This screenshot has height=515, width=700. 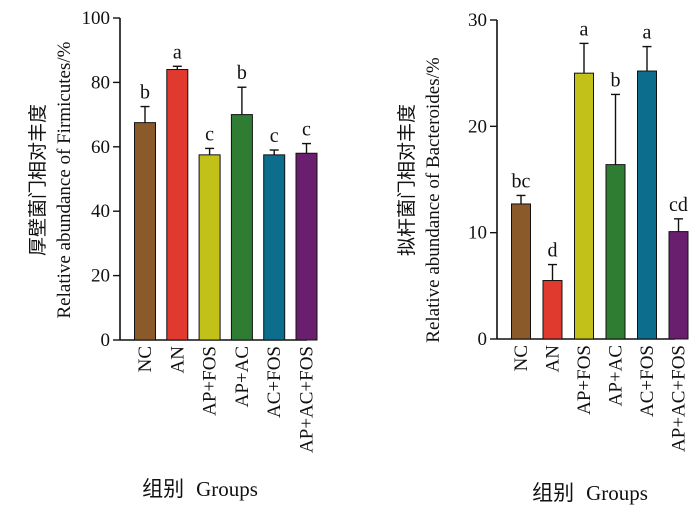 I want to click on chart-2-ylabel-en: Relative abundance of Bacteroides/%, so click(x=433, y=200).